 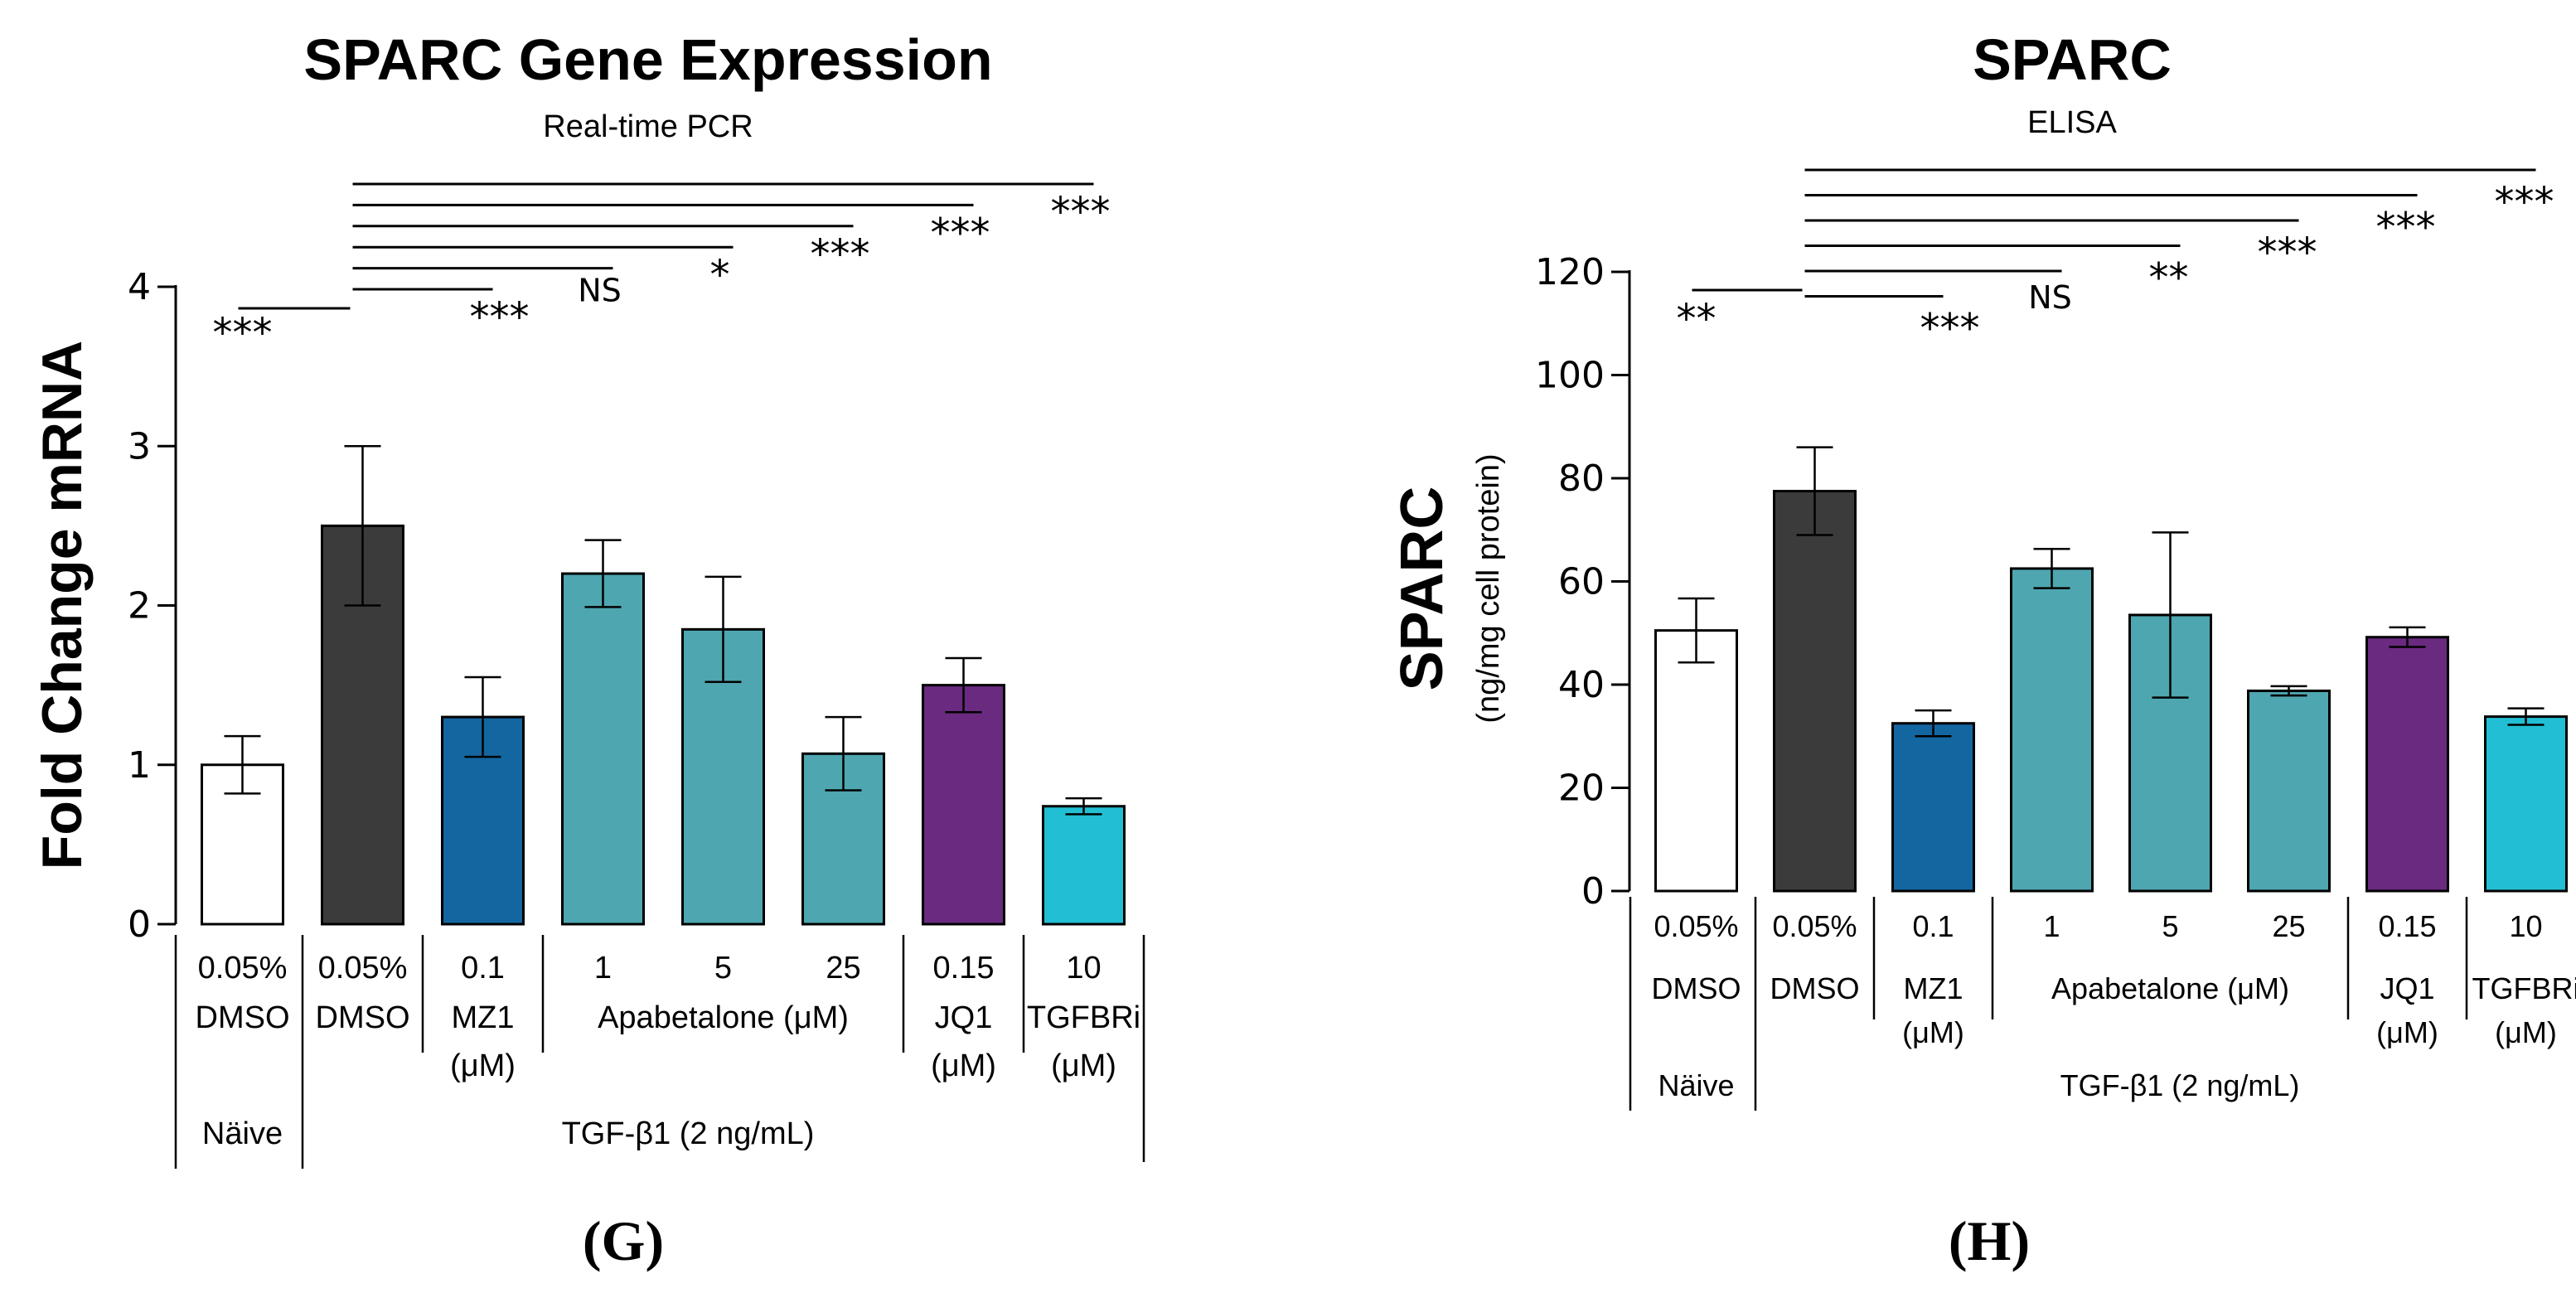 I want to click on y-axis-sublabel: (ng/mg cell protein), so click(x=1488, y=588).